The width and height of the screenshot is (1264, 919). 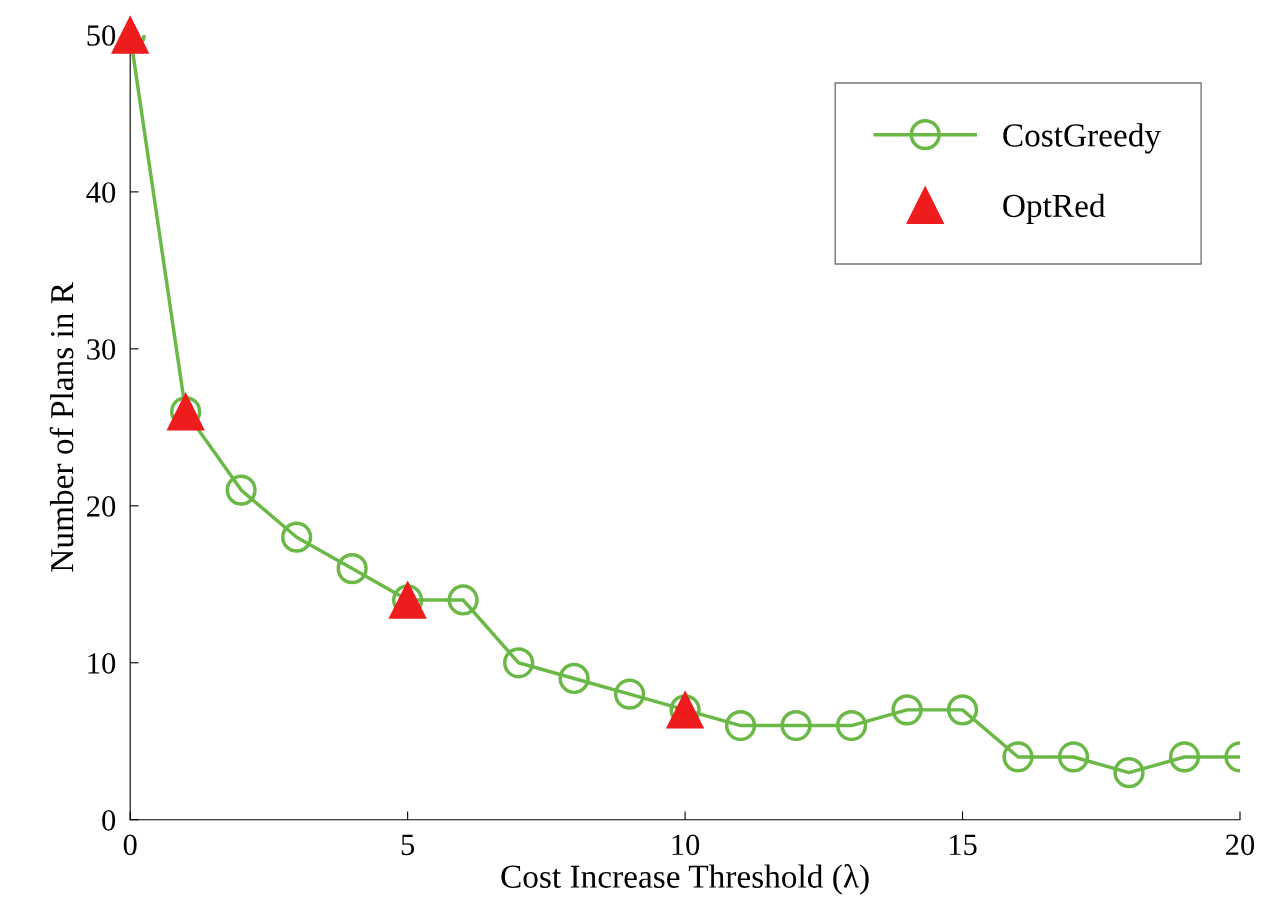 I want to click on y-tick-label: 40, so click(x=101, y=192).